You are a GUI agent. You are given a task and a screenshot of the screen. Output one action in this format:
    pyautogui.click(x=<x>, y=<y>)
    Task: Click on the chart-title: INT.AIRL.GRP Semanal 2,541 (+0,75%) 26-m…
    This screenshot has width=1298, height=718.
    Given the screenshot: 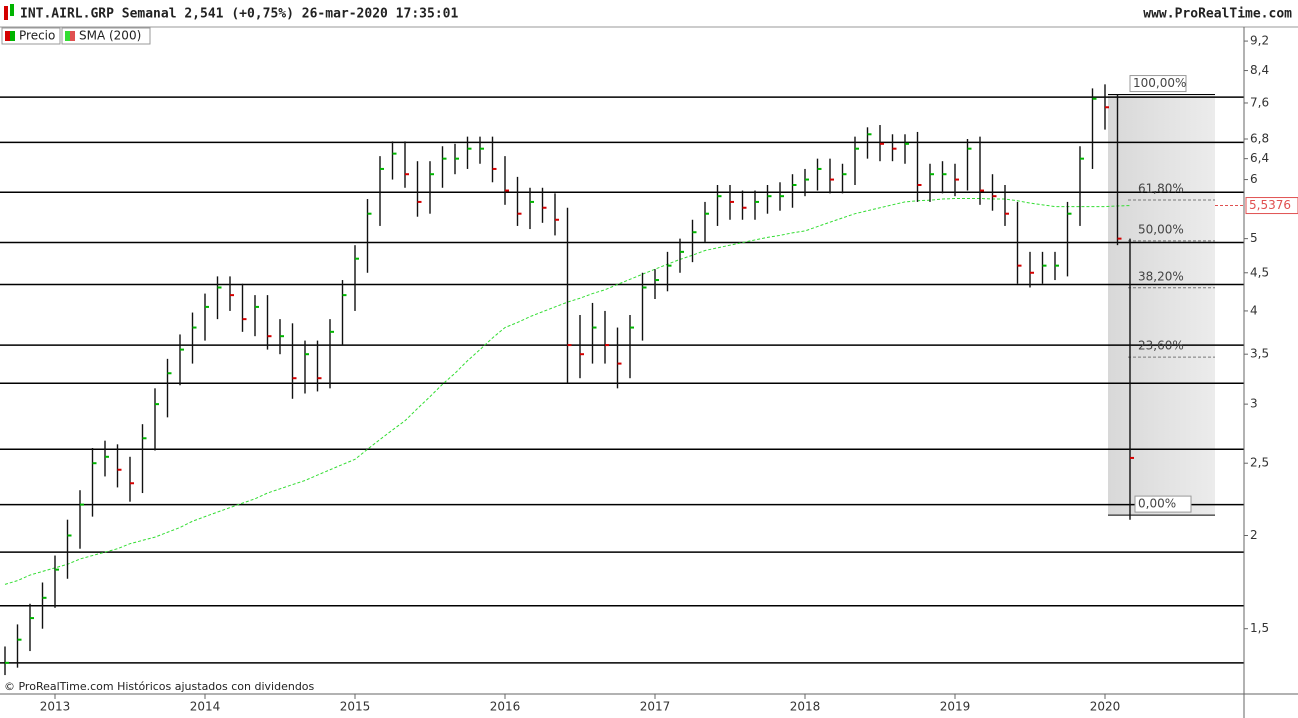 What is the action you would take?
    pyautogui.click(x=239, y=14)
    